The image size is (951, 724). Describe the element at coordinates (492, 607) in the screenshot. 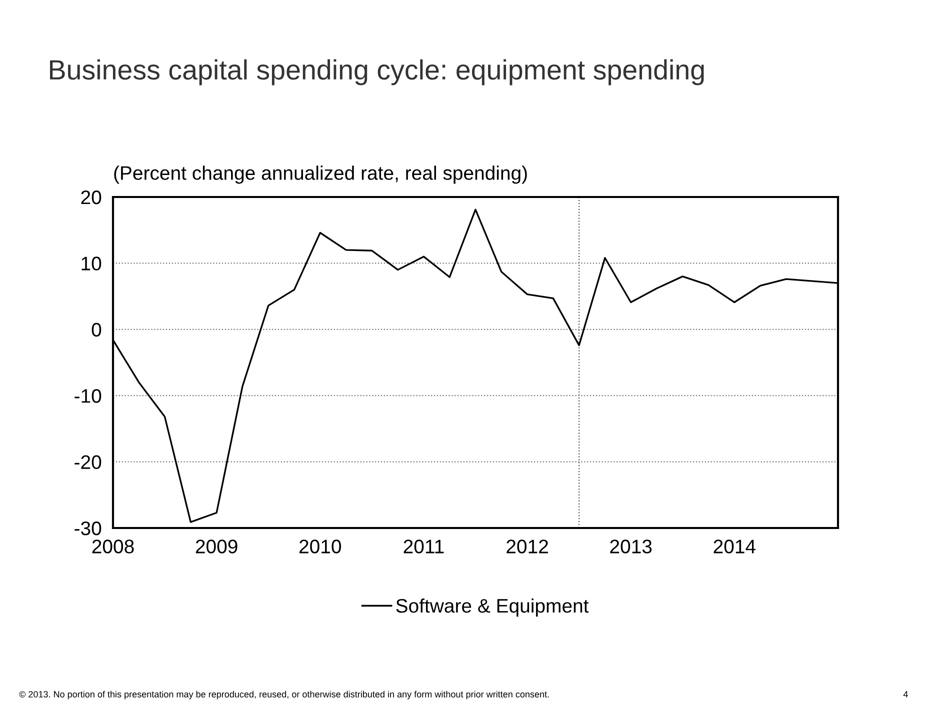

I see `legend-label: Software & Equipment` at that location.